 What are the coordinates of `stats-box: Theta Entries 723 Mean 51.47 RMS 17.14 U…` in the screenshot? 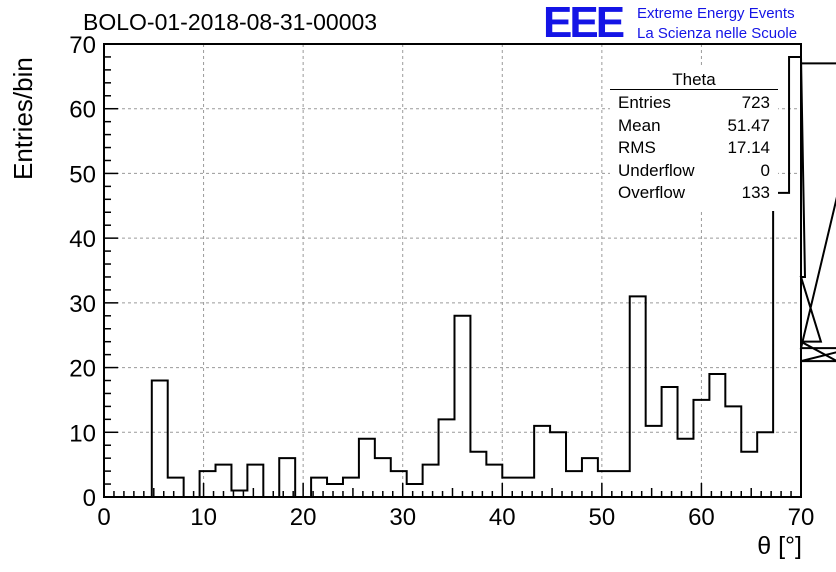 It's located at (694, 139).